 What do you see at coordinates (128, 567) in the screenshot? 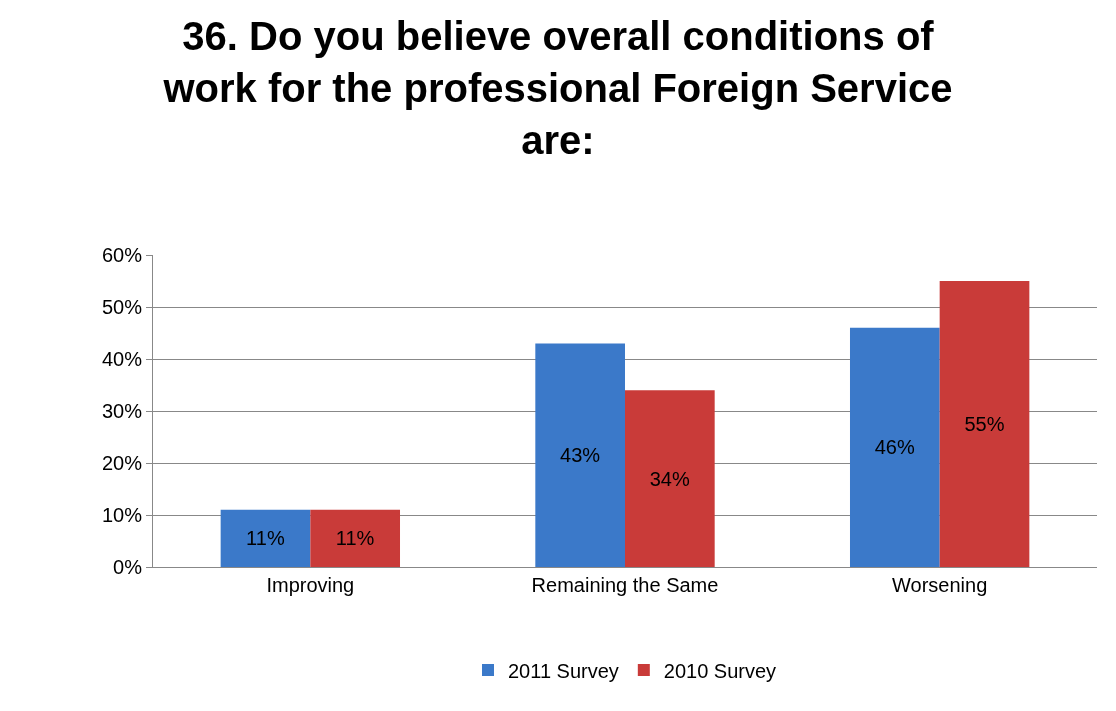
I see `y-tick-label: 0%` at bounding box center [128, 567].